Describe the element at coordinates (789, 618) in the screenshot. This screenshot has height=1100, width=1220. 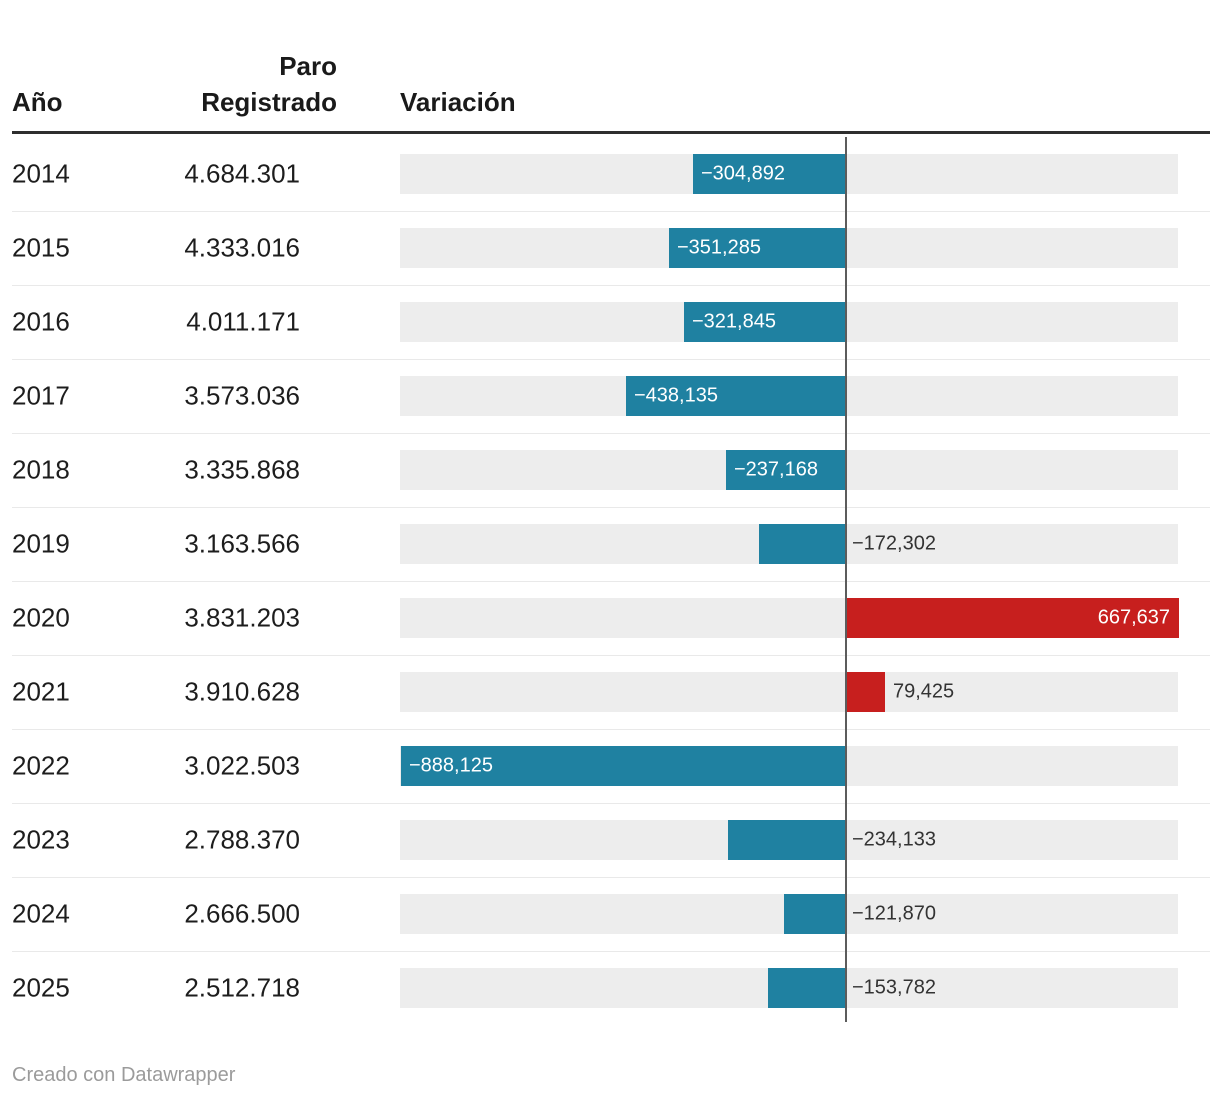
I see `variation-bar-track: 667,637` at that location.